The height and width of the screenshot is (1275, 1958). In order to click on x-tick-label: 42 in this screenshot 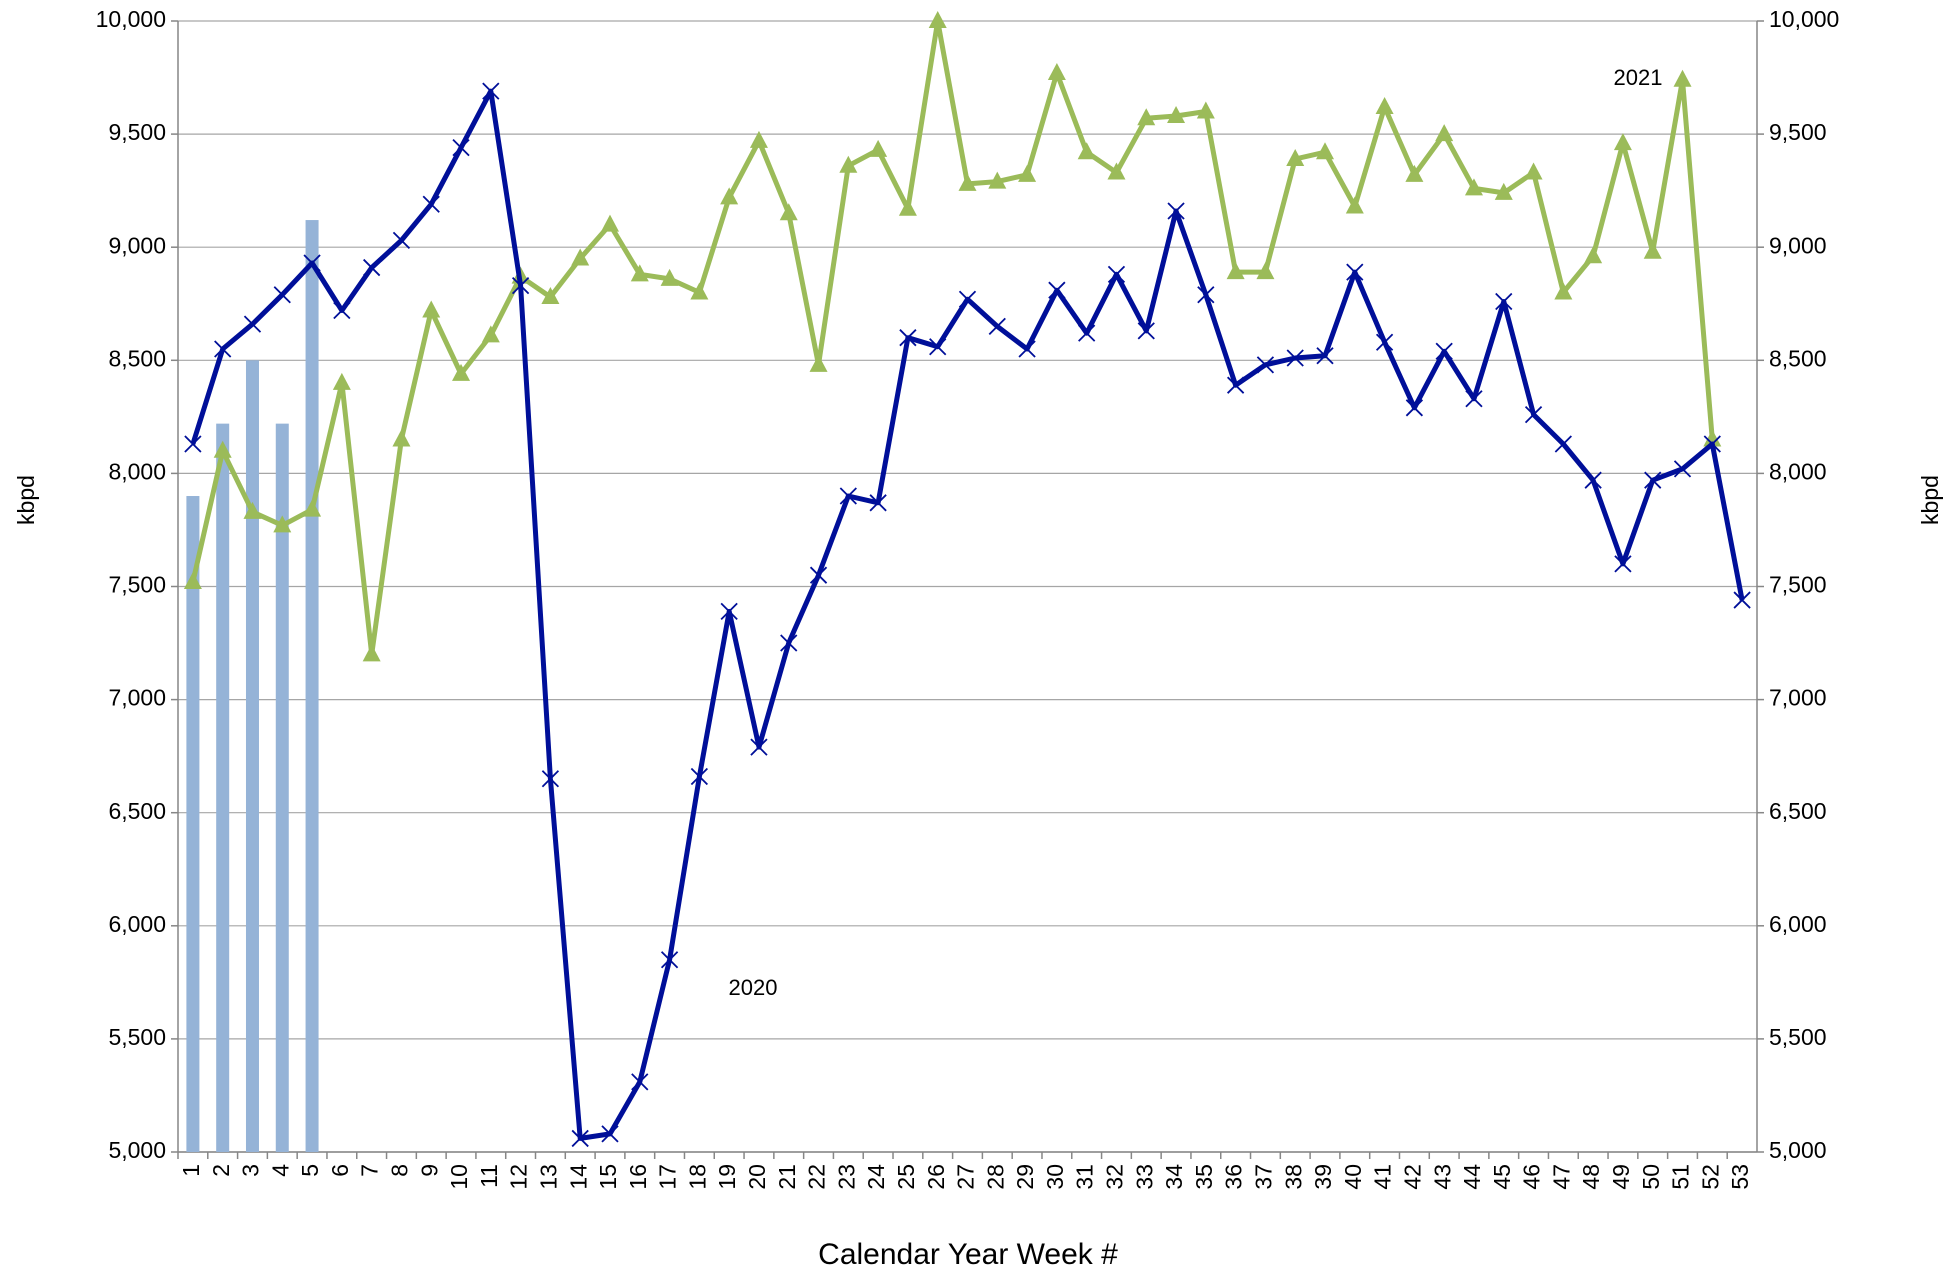, I will do `click(1412, 1177)`.